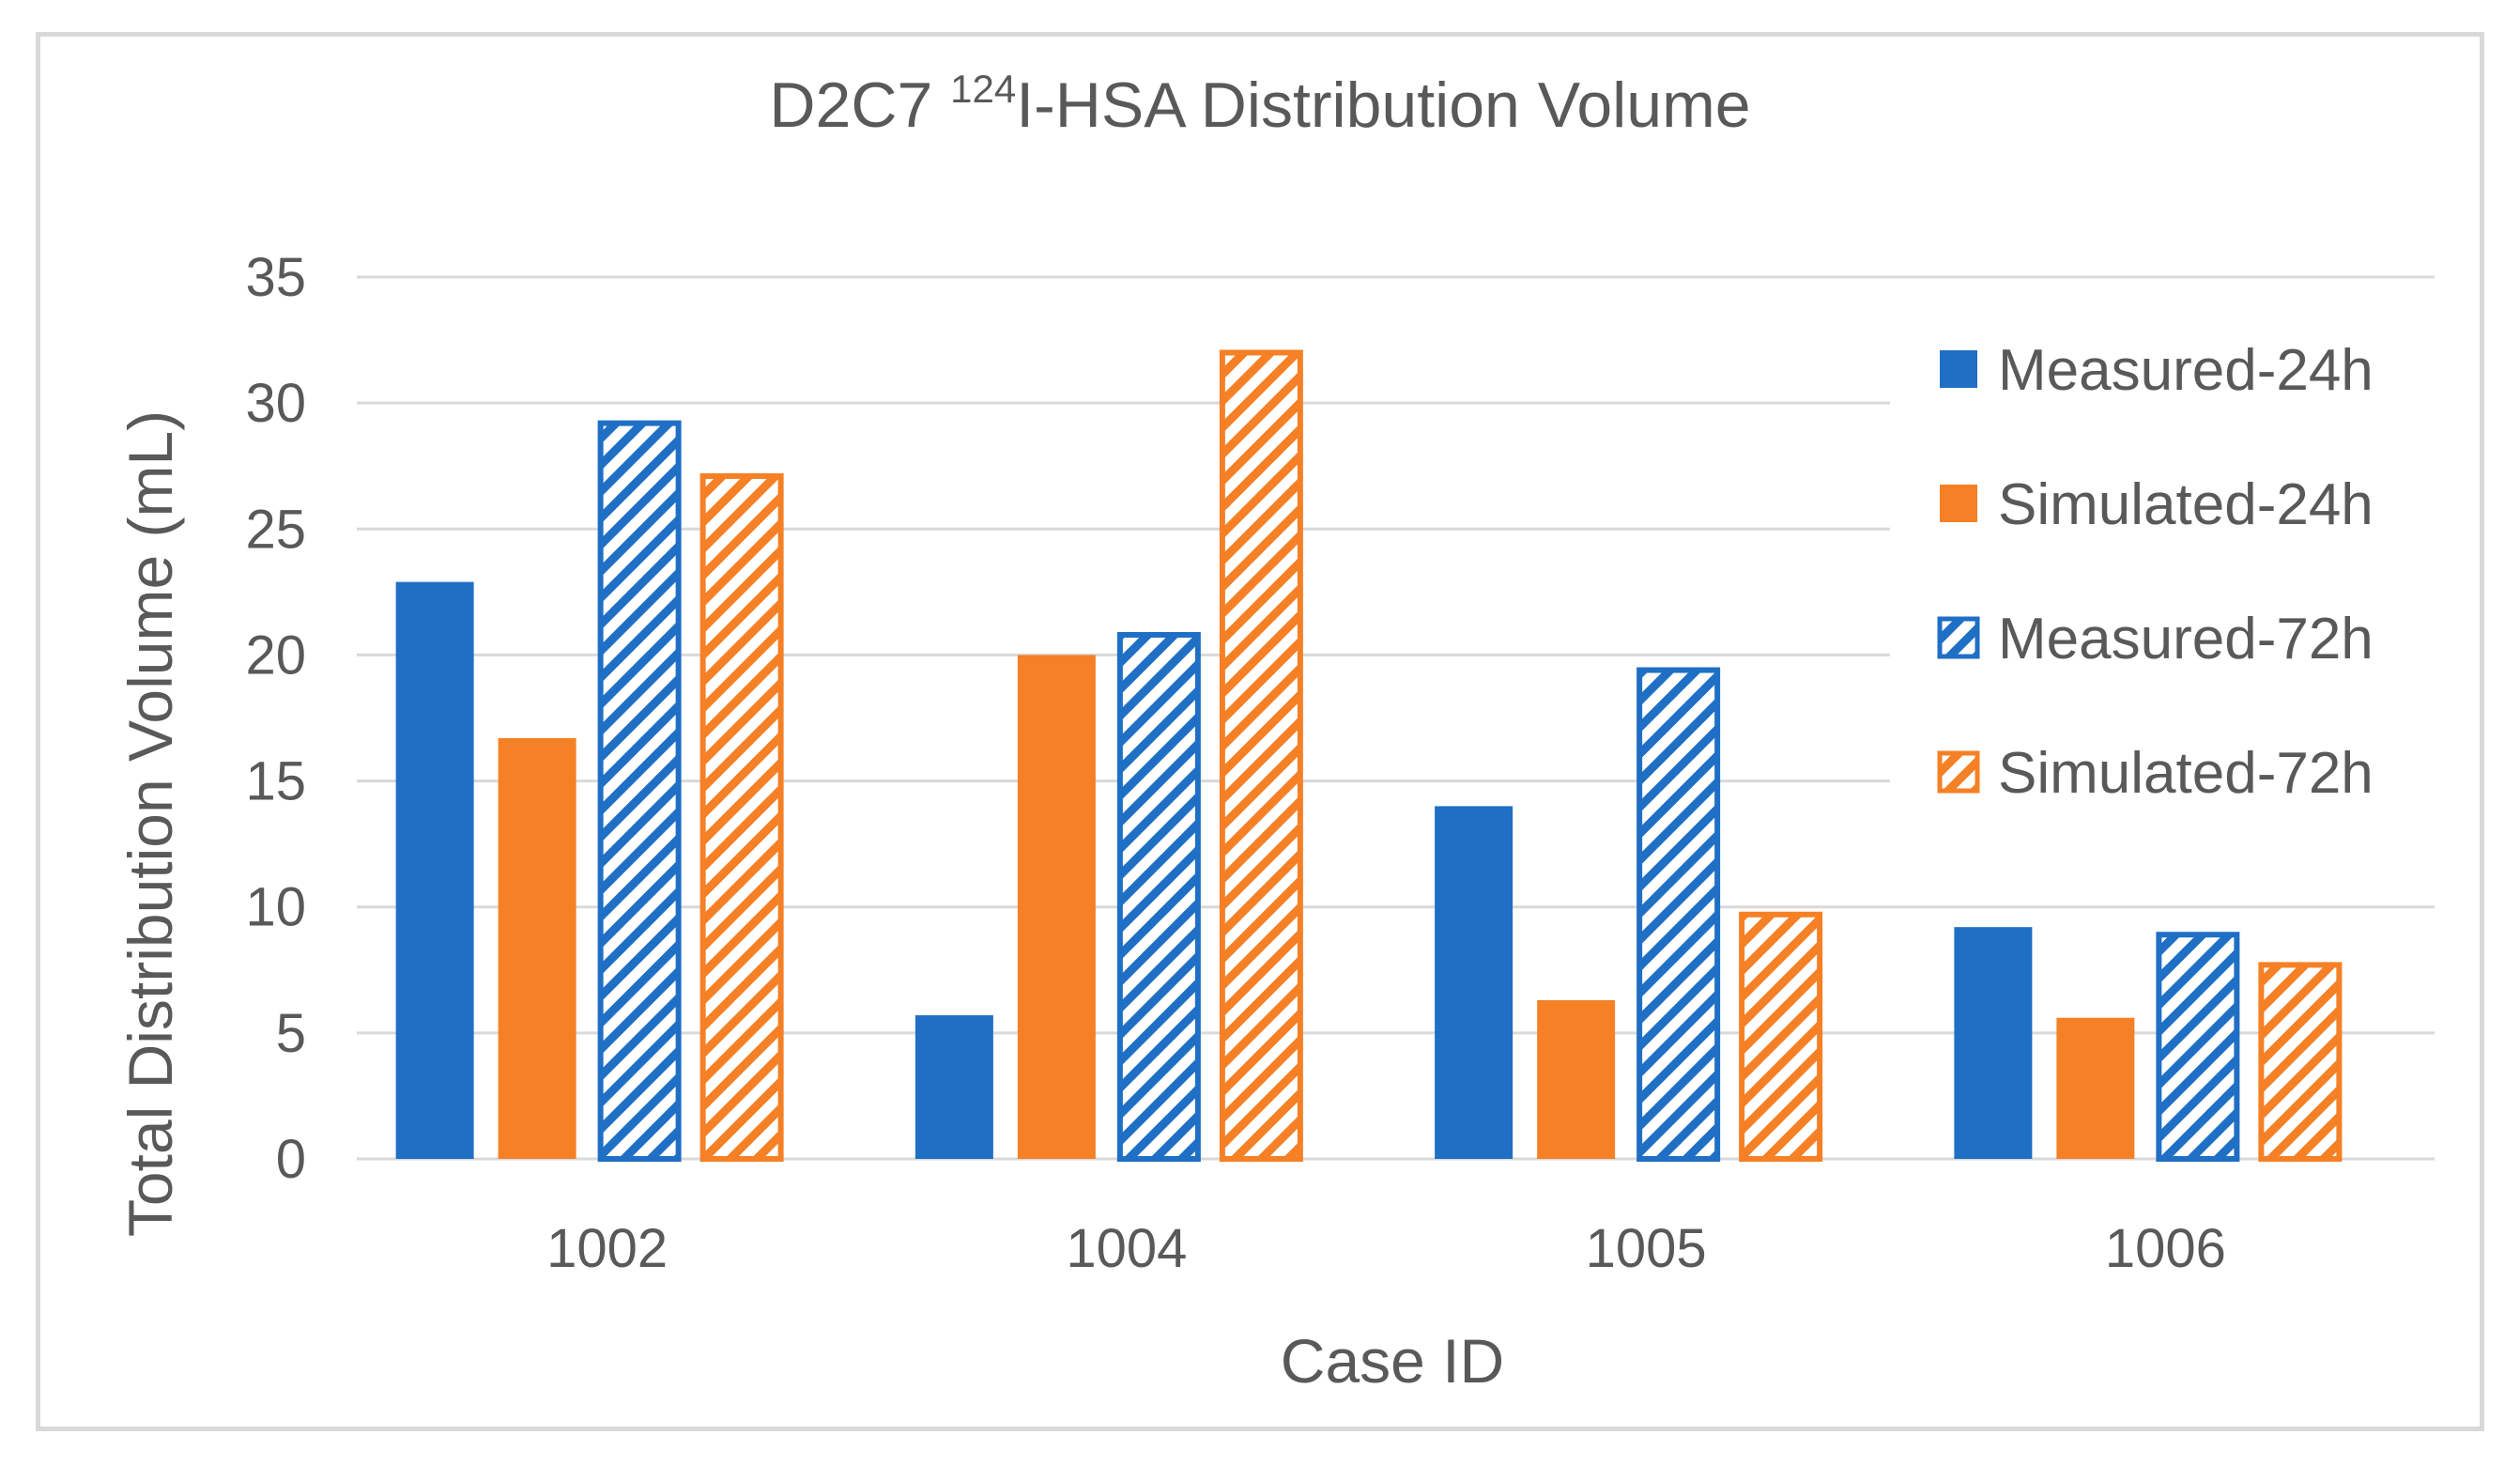 Image resolution: width=2520 pixels, height=1466 pixels. I want to click on y-tick-label: 30, so click(275, 404).